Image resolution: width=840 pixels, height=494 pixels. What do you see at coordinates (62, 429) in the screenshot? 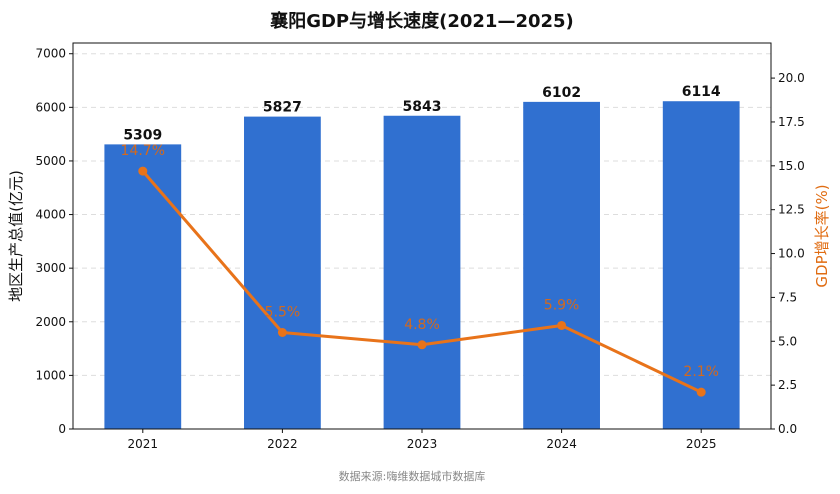
I see `y-tick-label-left: 0` at bounding box center [62, 429].